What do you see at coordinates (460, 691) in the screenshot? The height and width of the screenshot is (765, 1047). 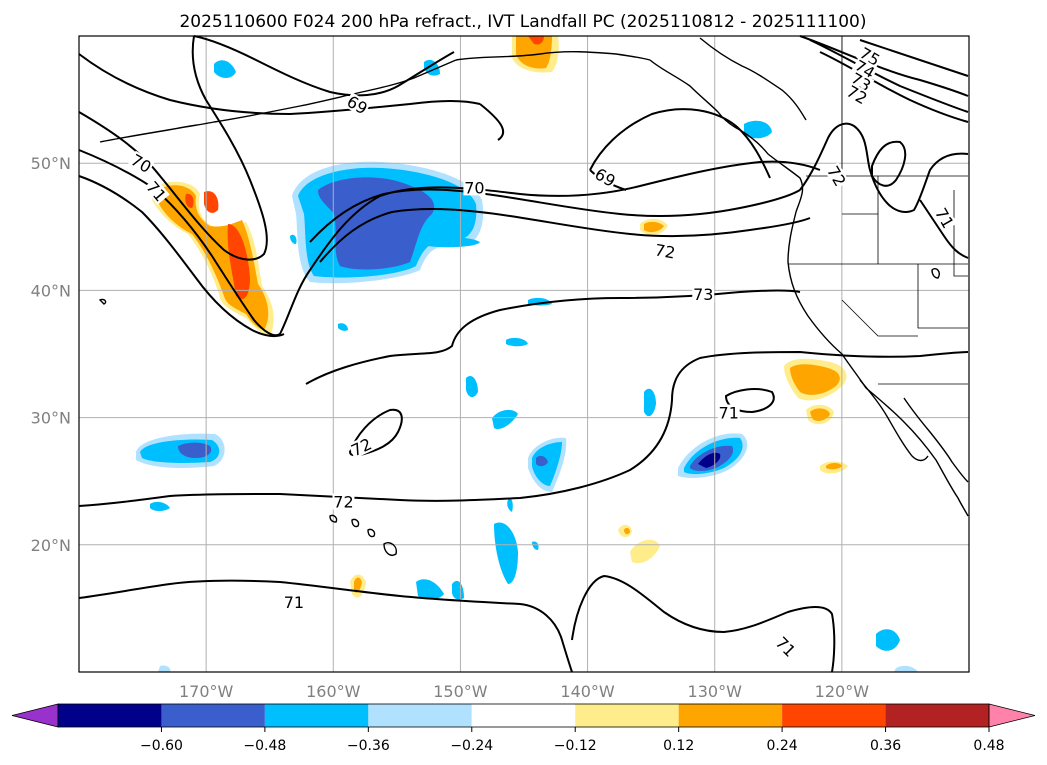 I see `lon-tick-label: 150°W` at bounding box center [460, 691].